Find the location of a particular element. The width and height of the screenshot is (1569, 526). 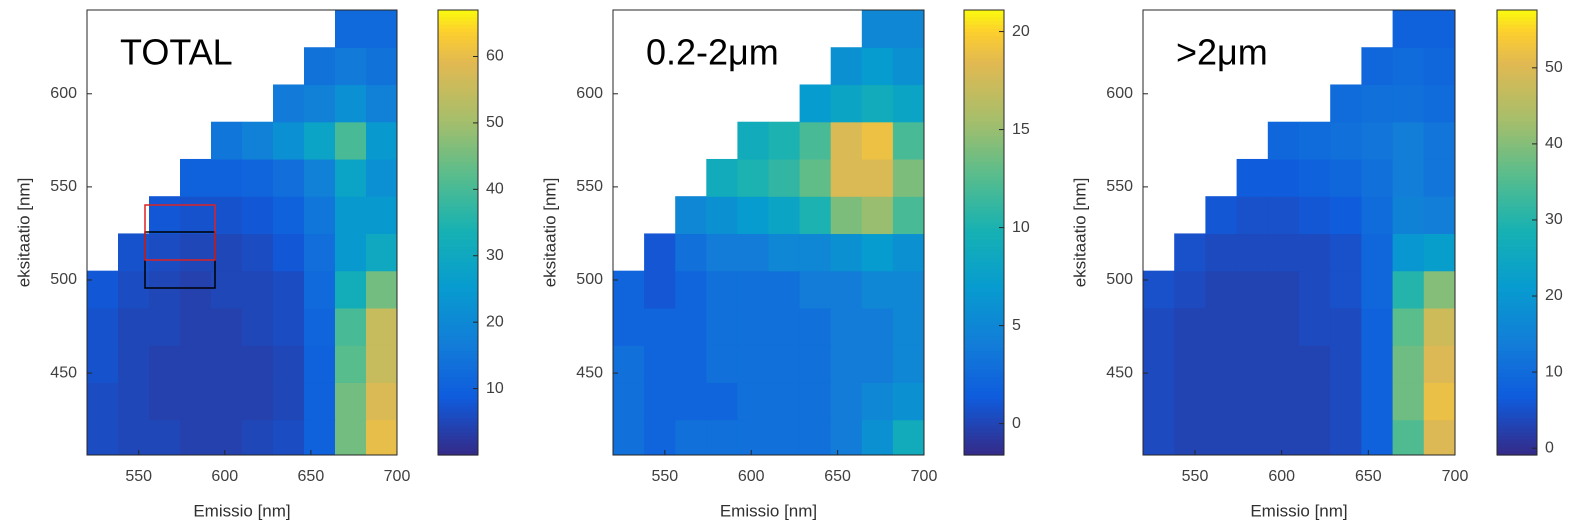

y-axis-label: eksitaatio [nm] is located at coordinates (549, 233).